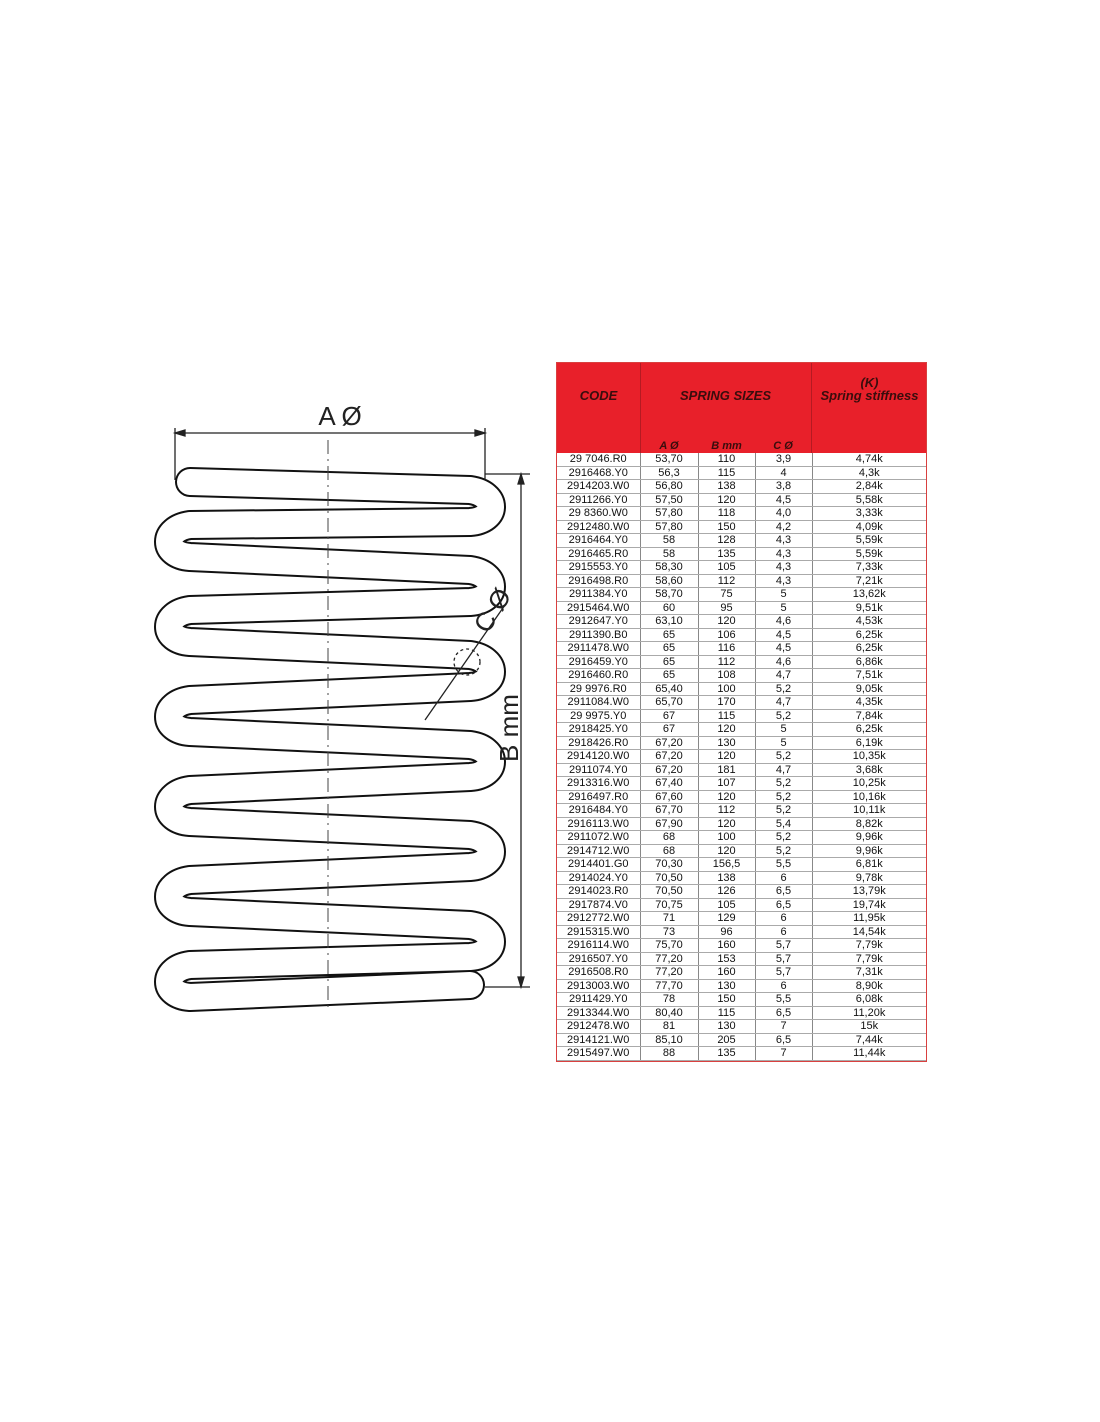 The height and width of the screenshot is (1422, 1100). Describe the element at coordinates (869, 594) in the screenshot. I see `cell-stiffness: 13,62k` at that location.